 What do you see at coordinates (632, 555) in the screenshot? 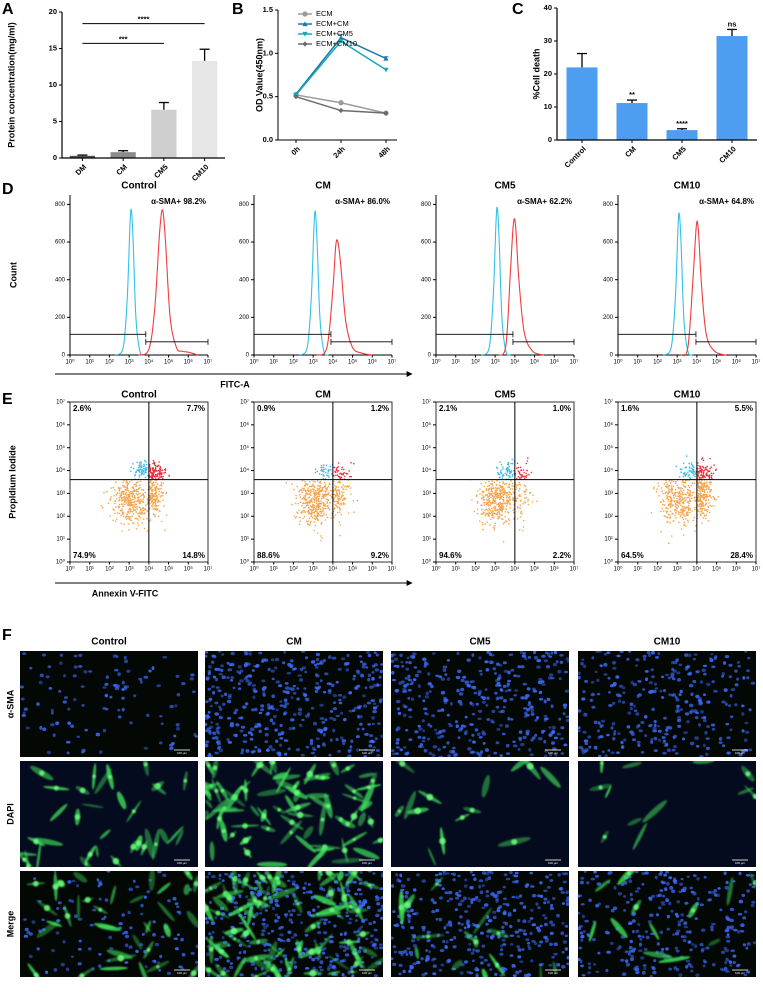
I see `quadrant-label: 64.5%` at bounding box center [632, 555].